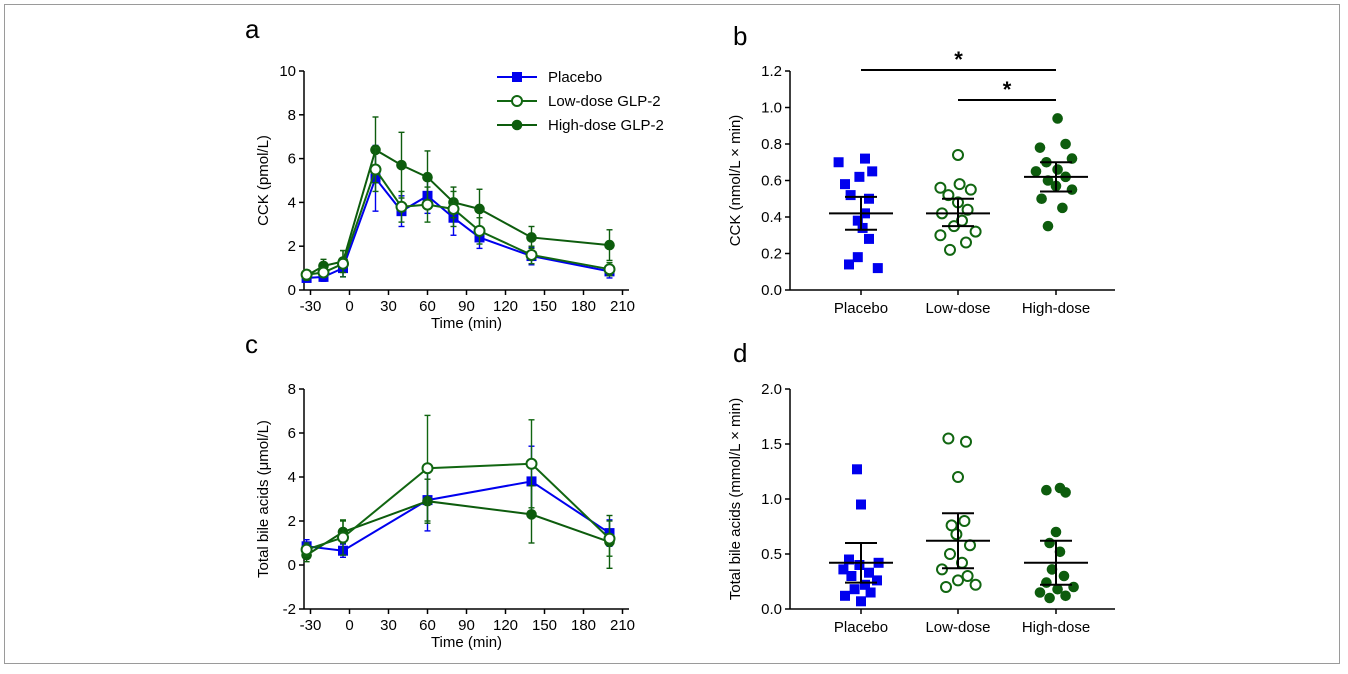 This screenshot has width=1348, height=674. What do you see at coordinates (957, 627) in the screenshot?
I see `category-label: Low-dose` at bounding box center [957, 627].